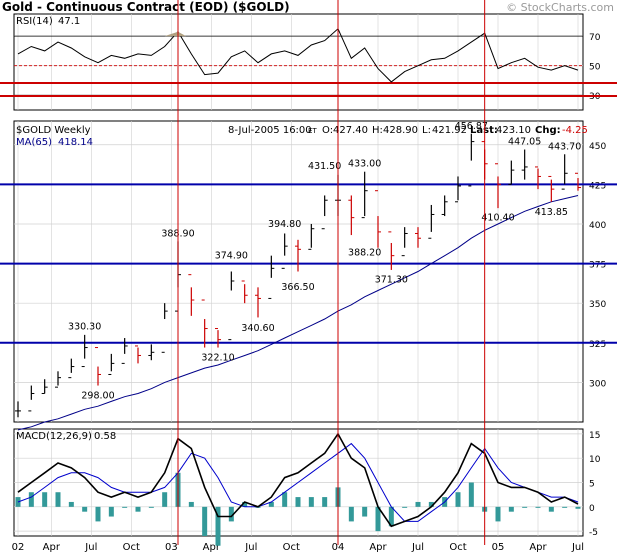 Image resolution: width=617 pixels, height=556 pixels. I want to click on last-label: Last:, so click(484, 130).